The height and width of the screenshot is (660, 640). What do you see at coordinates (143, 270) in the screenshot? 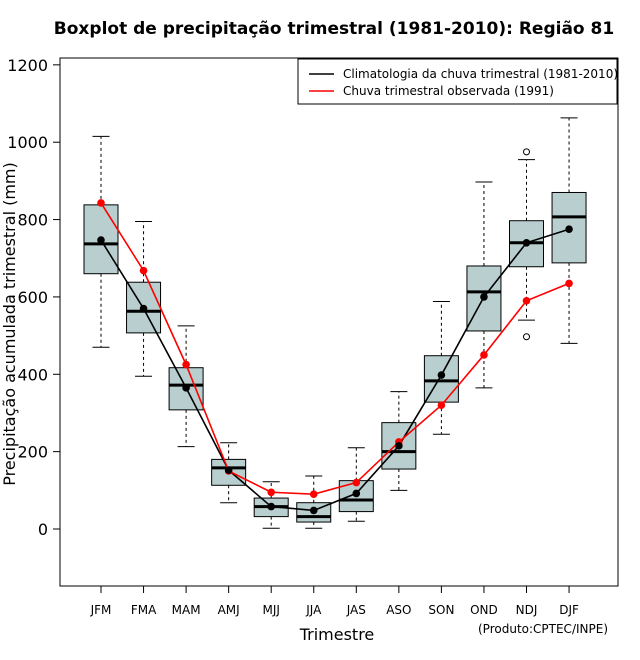
I see `point-observed-FMA` at bounding box center [143, 270].